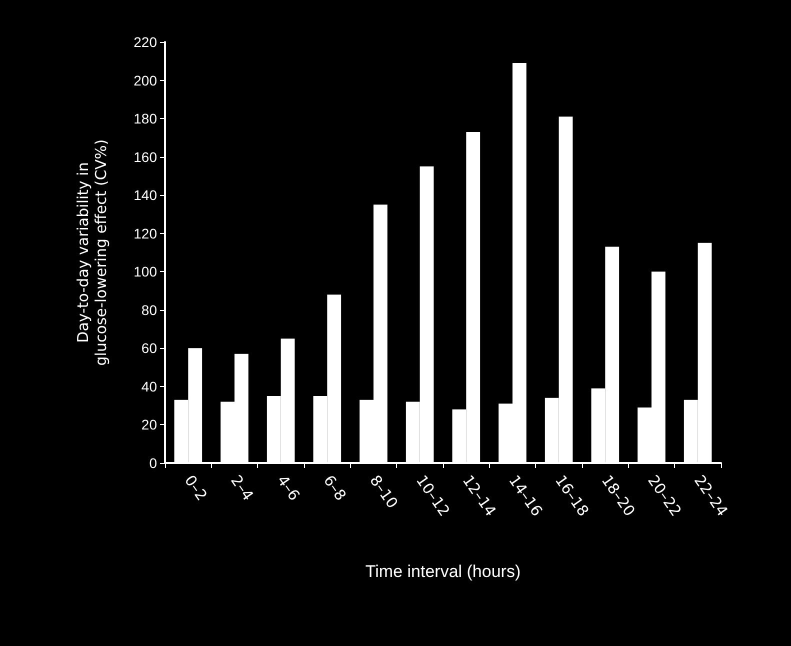 The image size is (791, 646). What do you see at coordinates (146, 195) in the screenshot?
I see `y-tick-label: 140` at bounding box center [146, 195].